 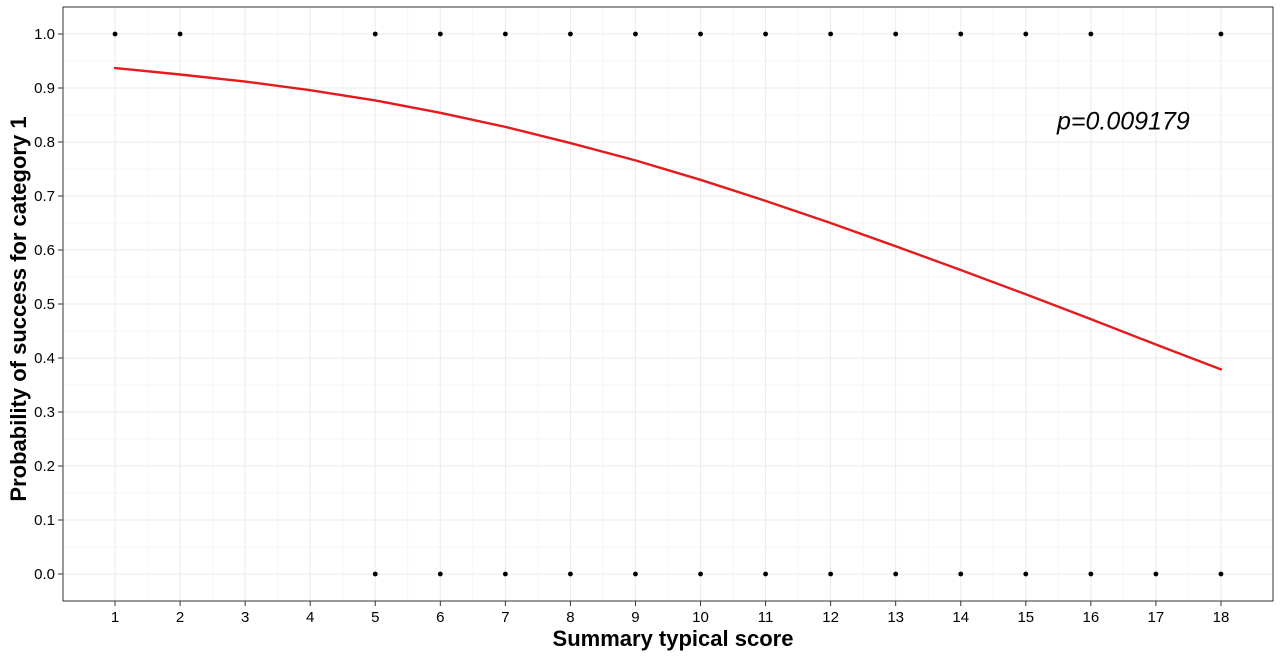 What do you see at coordinates (505, 617) in the screenshot?
I see `x-tick-label: 7` at bounding box center [505, 617].